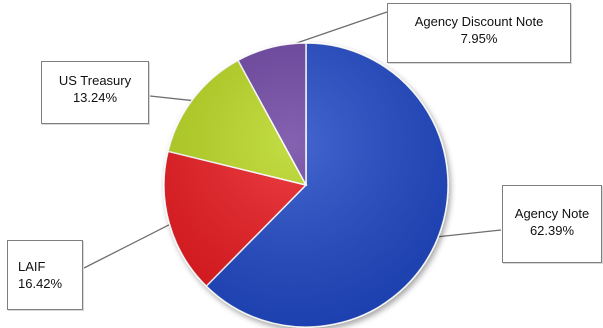 This screenshot has width=603, height=328. Describe the element at coordinates (95, 80) in the screenshot. I see `slice-label-us-treasury: US Treasury` at that location.